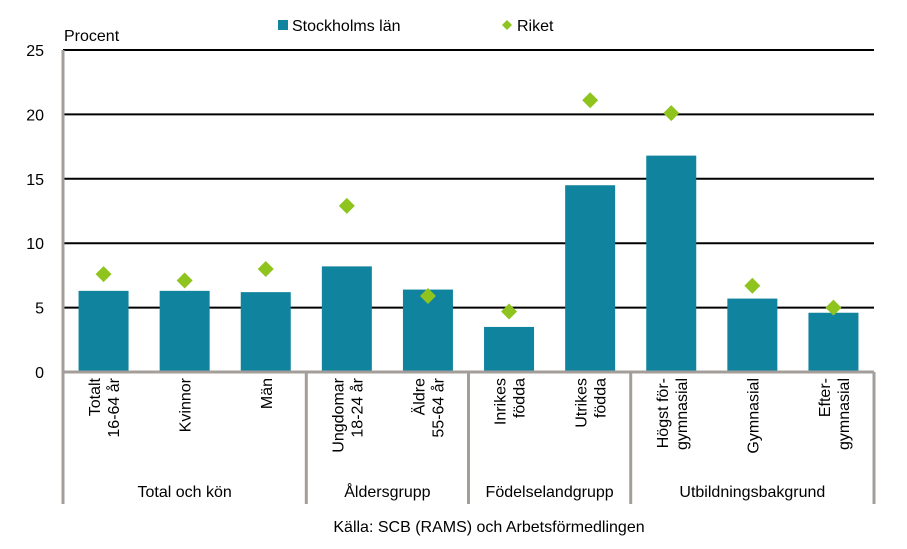  Describe the element at coordinates (185, 492) in the screenshot. I see `group-label: Total och kön` at that location.